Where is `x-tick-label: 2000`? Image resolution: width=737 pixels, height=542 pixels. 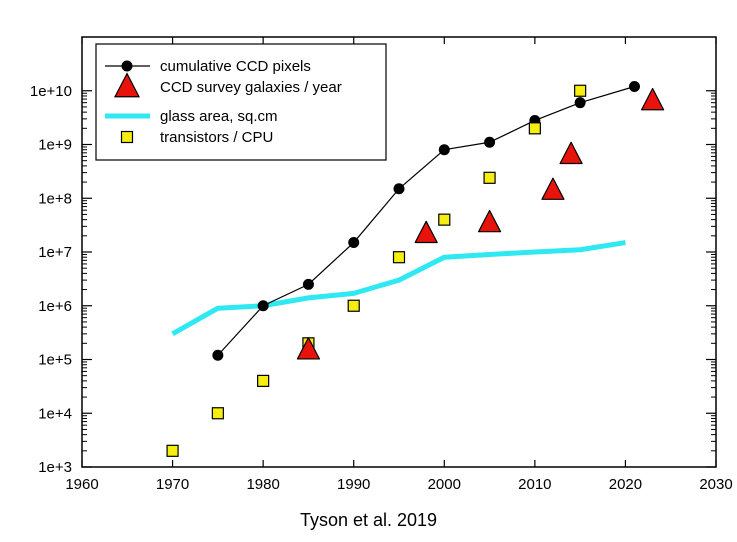
x-tick-label: 2000 is located at coordinates (444, 484).